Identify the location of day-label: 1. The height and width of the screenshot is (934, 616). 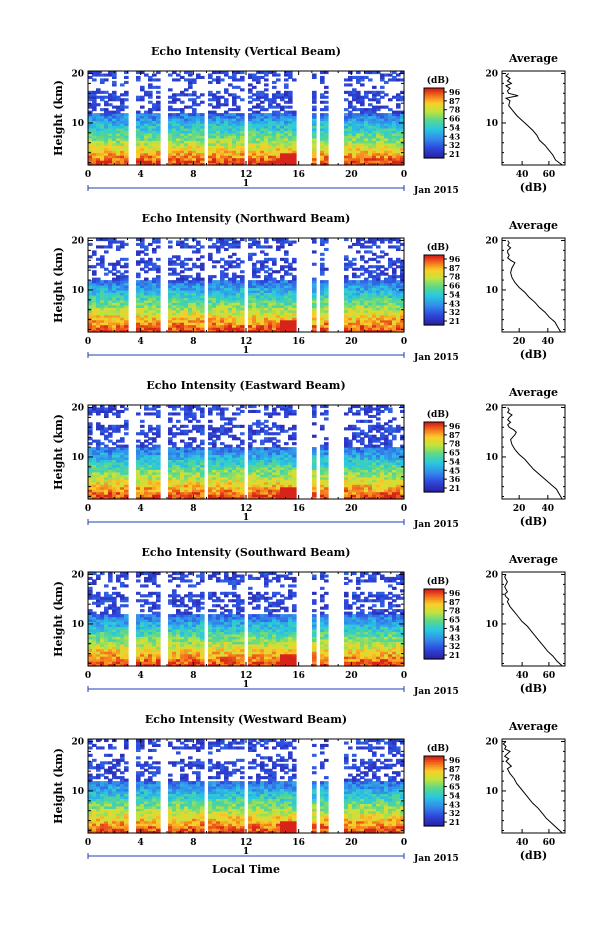
(246, 351).